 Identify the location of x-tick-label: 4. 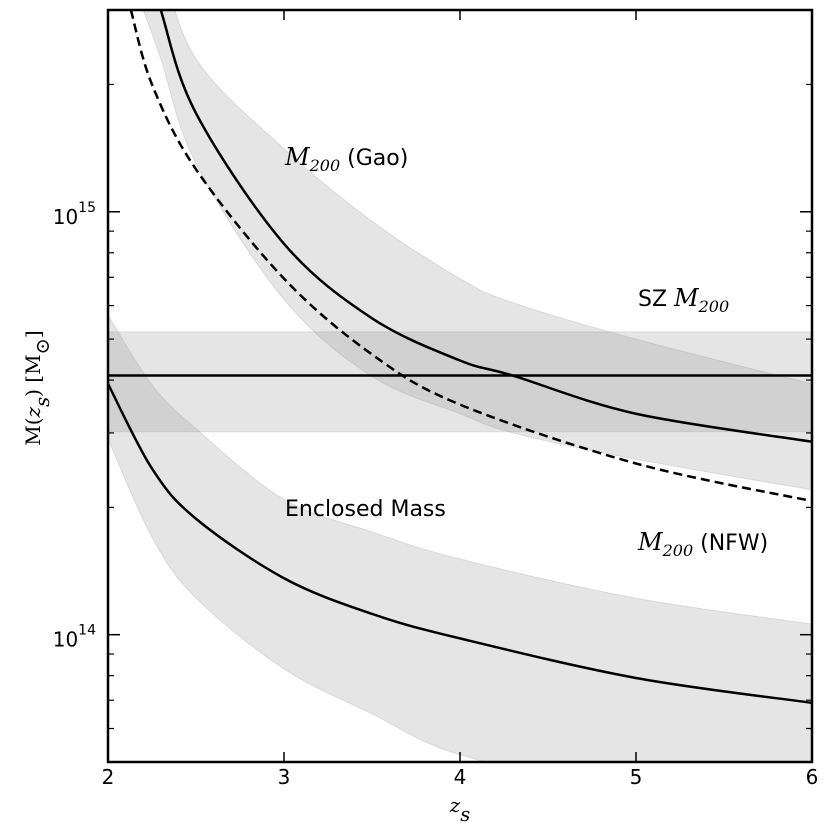
(460, 777).